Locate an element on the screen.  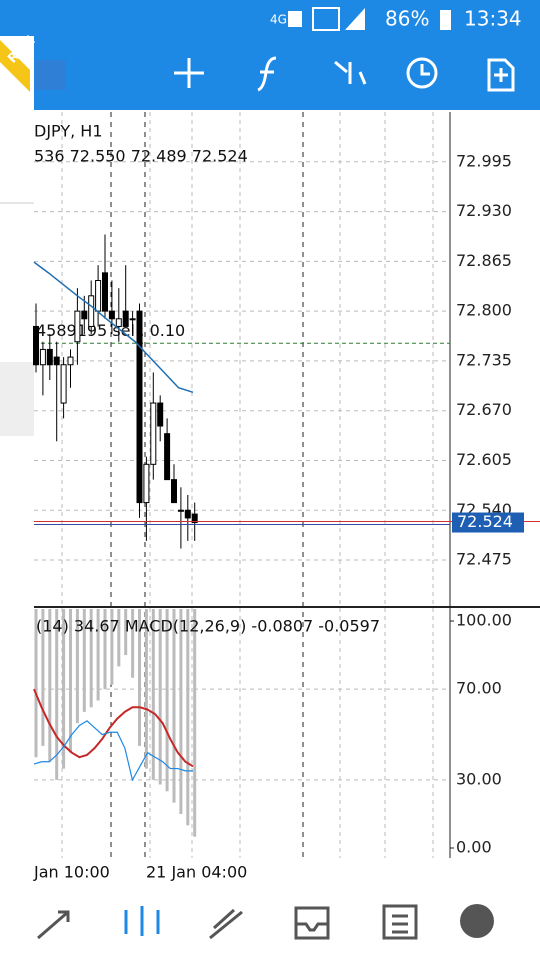
price-tick-label: 72.475 is located at coordinates (484, 559).